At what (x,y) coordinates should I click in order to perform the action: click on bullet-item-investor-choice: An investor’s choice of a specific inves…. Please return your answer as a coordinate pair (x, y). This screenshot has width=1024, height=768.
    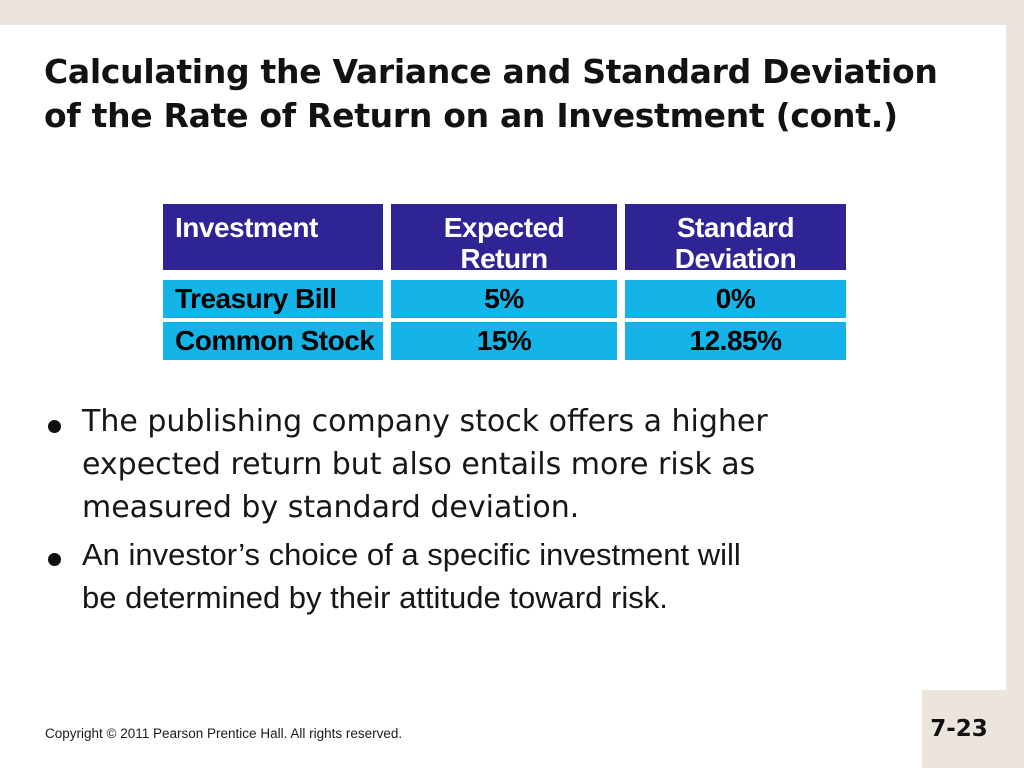
    Looking at the image, I should click on (510, 576).